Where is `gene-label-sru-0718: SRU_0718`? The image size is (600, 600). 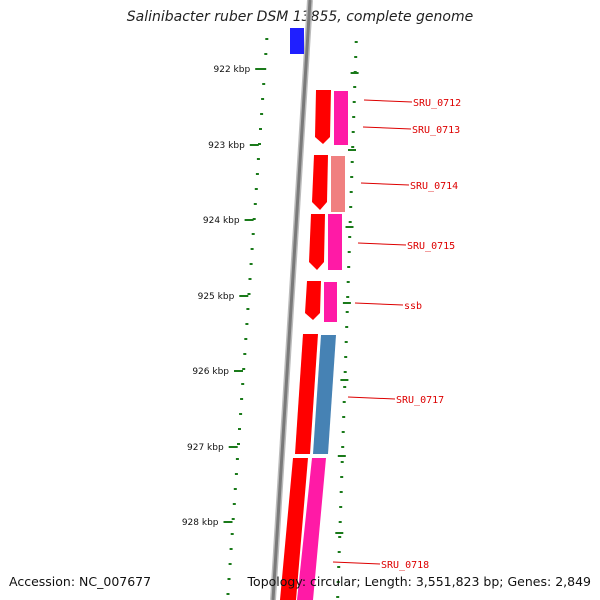 gene-label-sru-0718: SRU_0718 is located at coordinates (405, 565).